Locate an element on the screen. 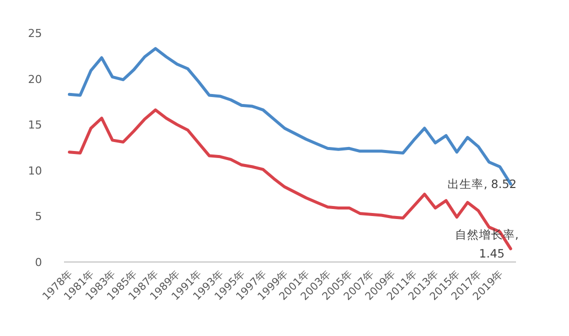 The image size is (569, 336). y-tick-label: 20 is located at coordinates (35, 79).